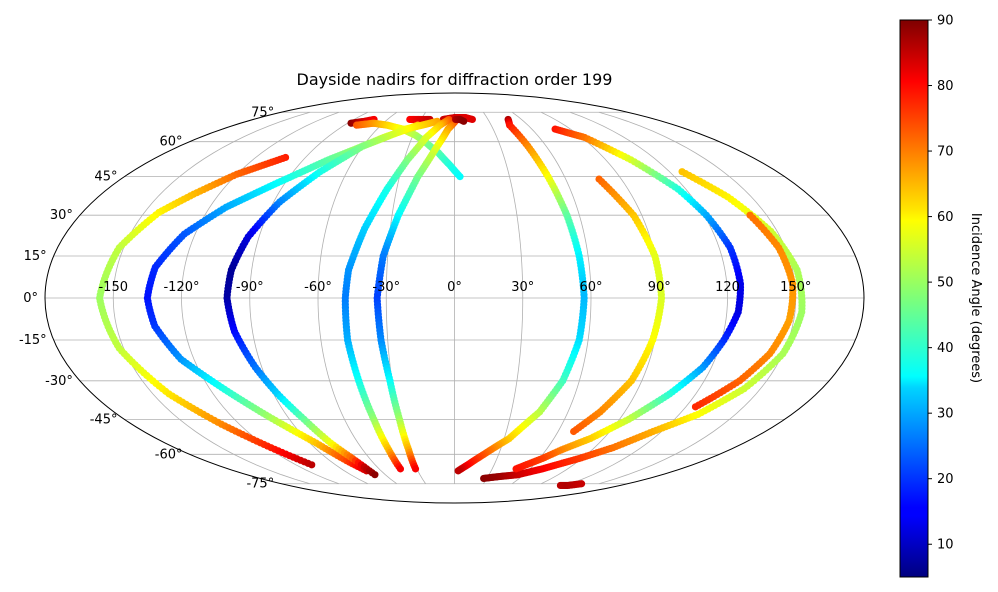  What do you see at coordinates (945, 545) in the screenshot?
I see `colorbar-tick-label: 10` at bounding box center [945, 545].